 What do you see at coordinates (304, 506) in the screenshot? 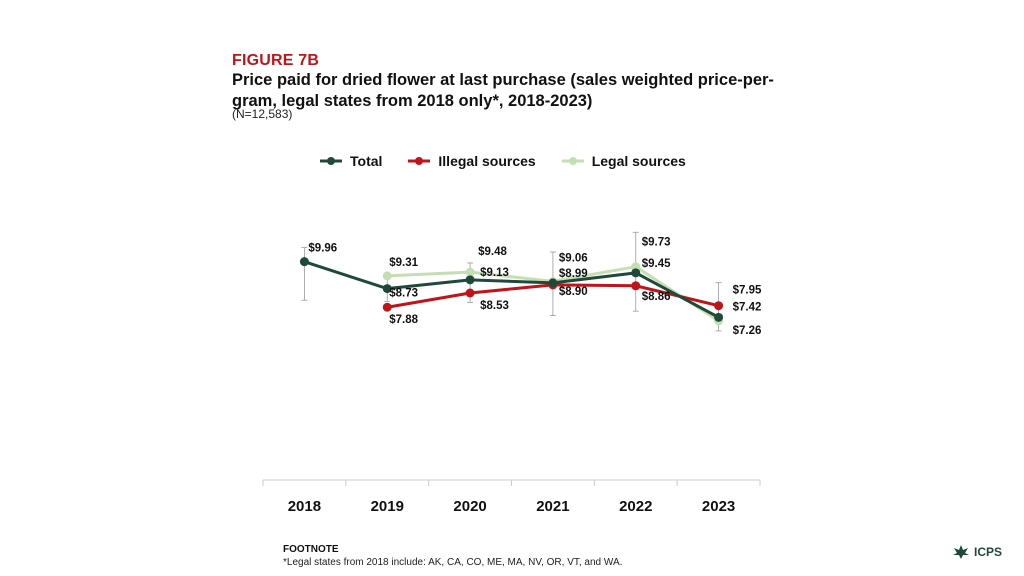
I see `x-tick-label: 2018` at bounding box center [304, 506].